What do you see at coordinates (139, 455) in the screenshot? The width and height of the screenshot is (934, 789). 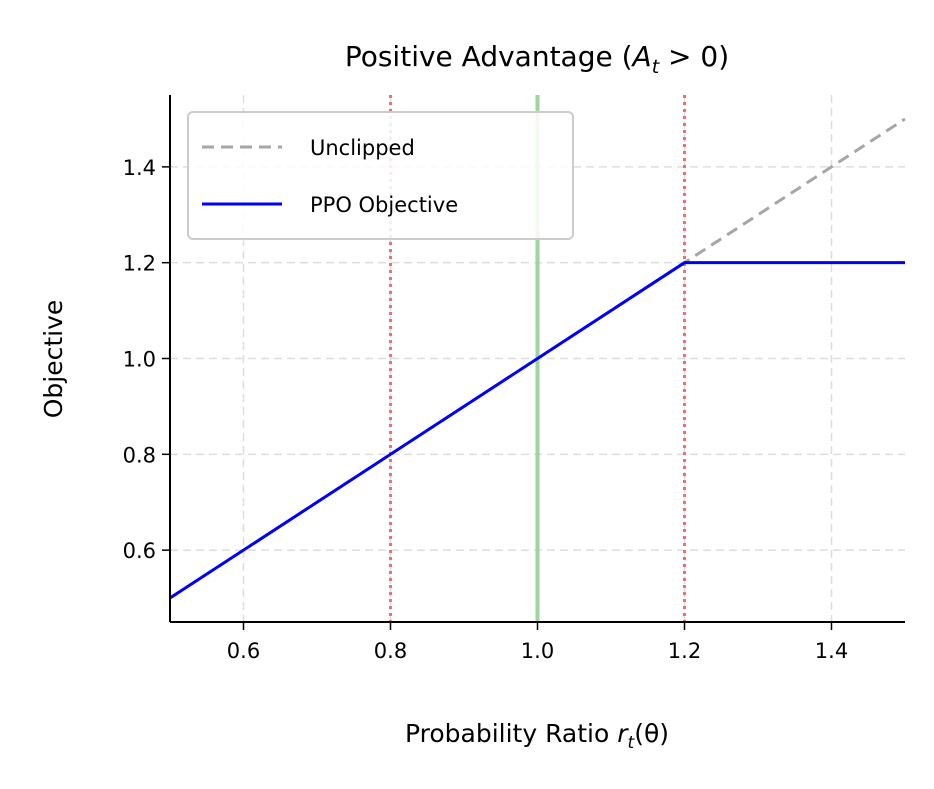 I see `y-tick-label: 0.8` at bounding box center [139, 455].